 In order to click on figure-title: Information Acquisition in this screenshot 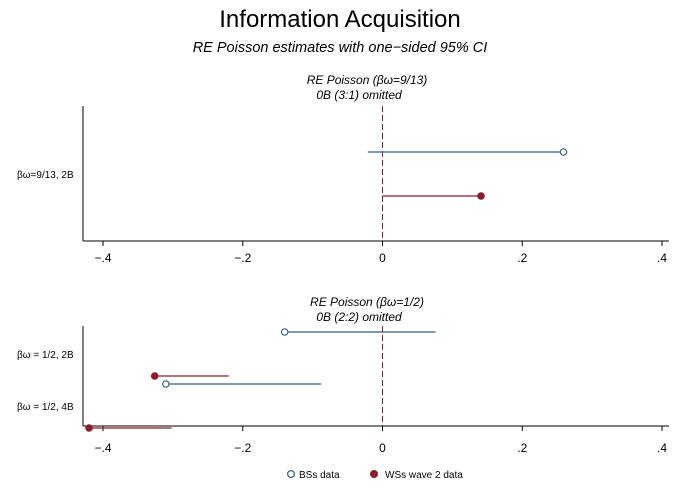, I will do `click(339, 19)`.